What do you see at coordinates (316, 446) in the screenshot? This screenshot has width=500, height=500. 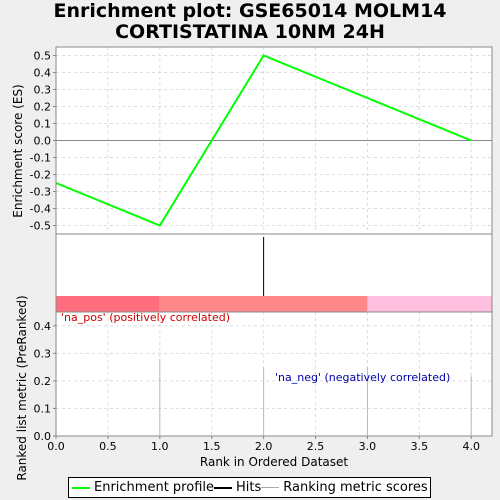 I see `x-tick-label-5: 2.5` at bounding box center [316, 446].